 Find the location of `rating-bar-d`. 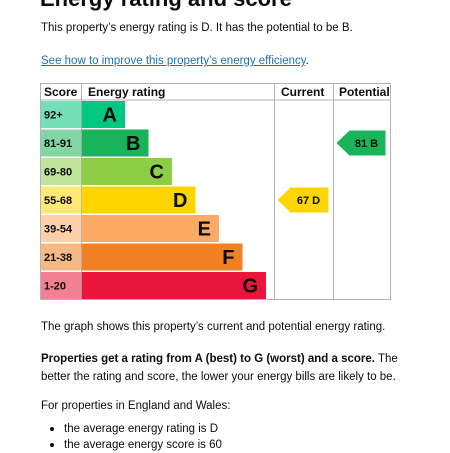

rating-bar-d is located at coordinates (139, 200).